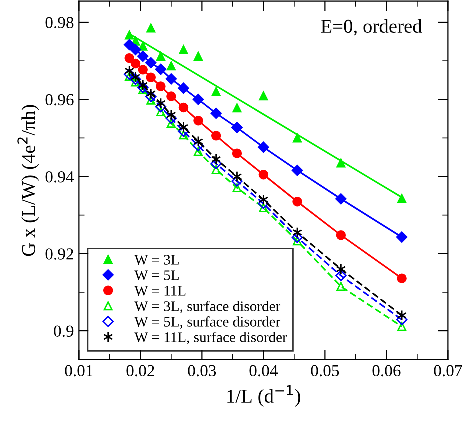  Describe the element at coordinates (448, 371) in the screenshot. I see `x-tick-label: 0.07` at that location.